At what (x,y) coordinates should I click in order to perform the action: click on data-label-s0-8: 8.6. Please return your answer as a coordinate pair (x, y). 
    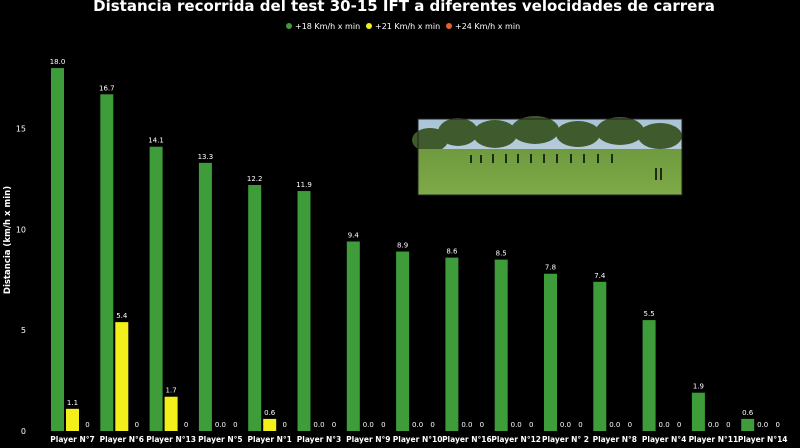
    Looking at the image, I should click on (452, 252).